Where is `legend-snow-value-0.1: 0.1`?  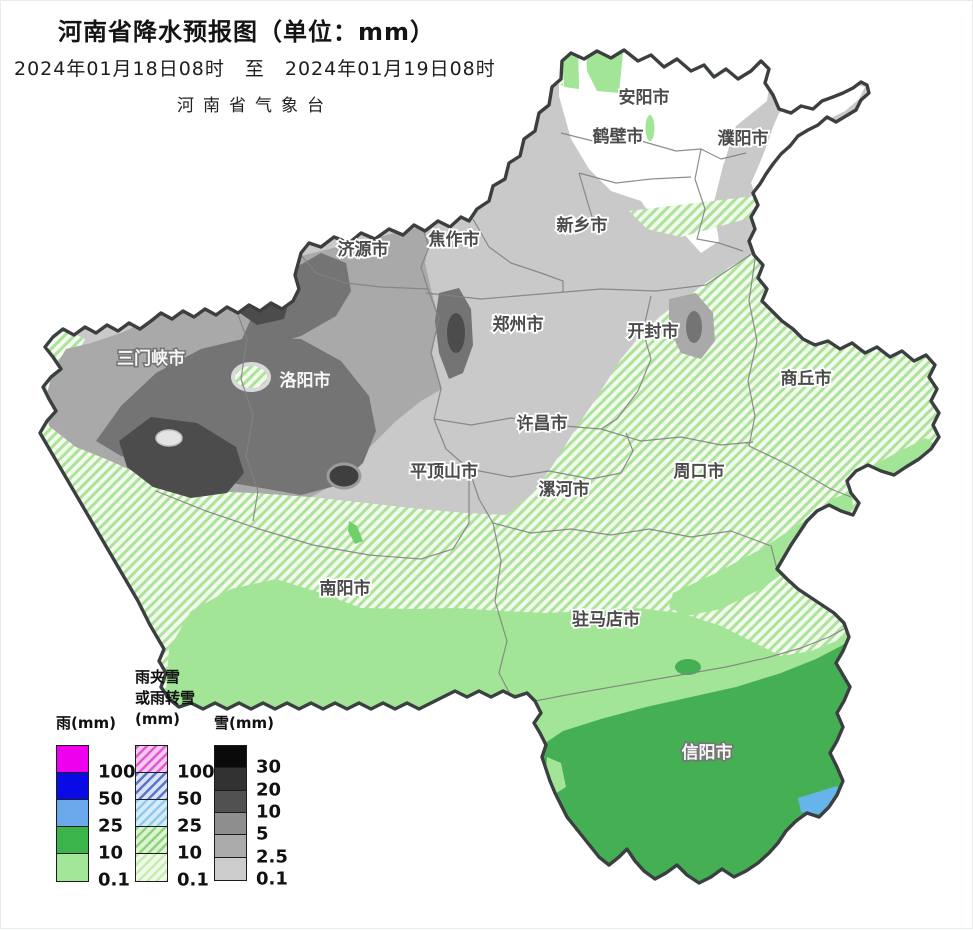 legend-snow-value-0.1: 0.1 is located at coordinates (272, 879).